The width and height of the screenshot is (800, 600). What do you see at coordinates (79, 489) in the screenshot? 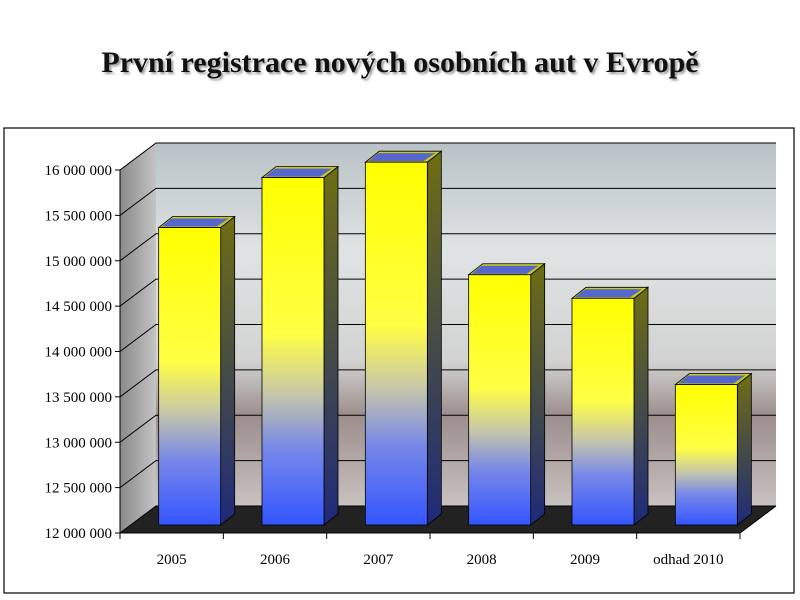
I see `y-tick-label: 12 500 000` at bounding box center [79, 489].